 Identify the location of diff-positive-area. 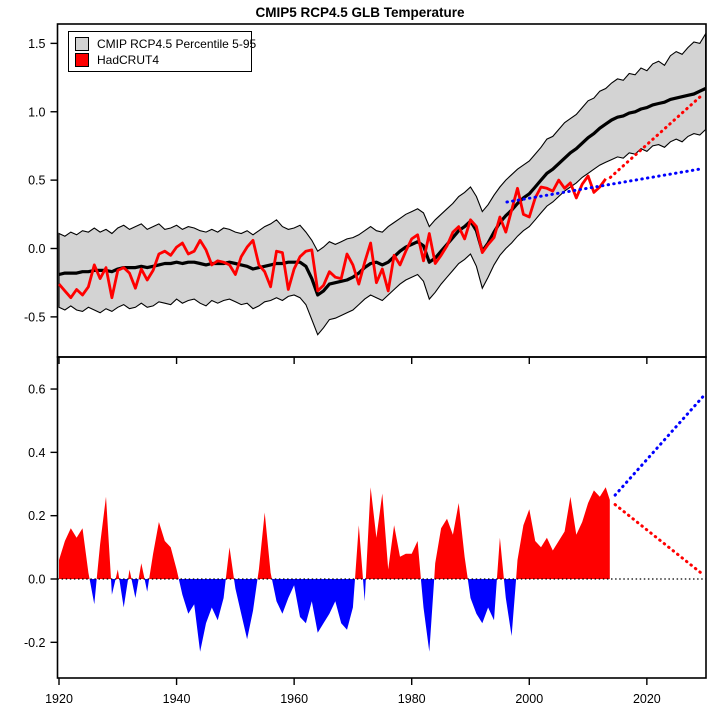
(334, 533).